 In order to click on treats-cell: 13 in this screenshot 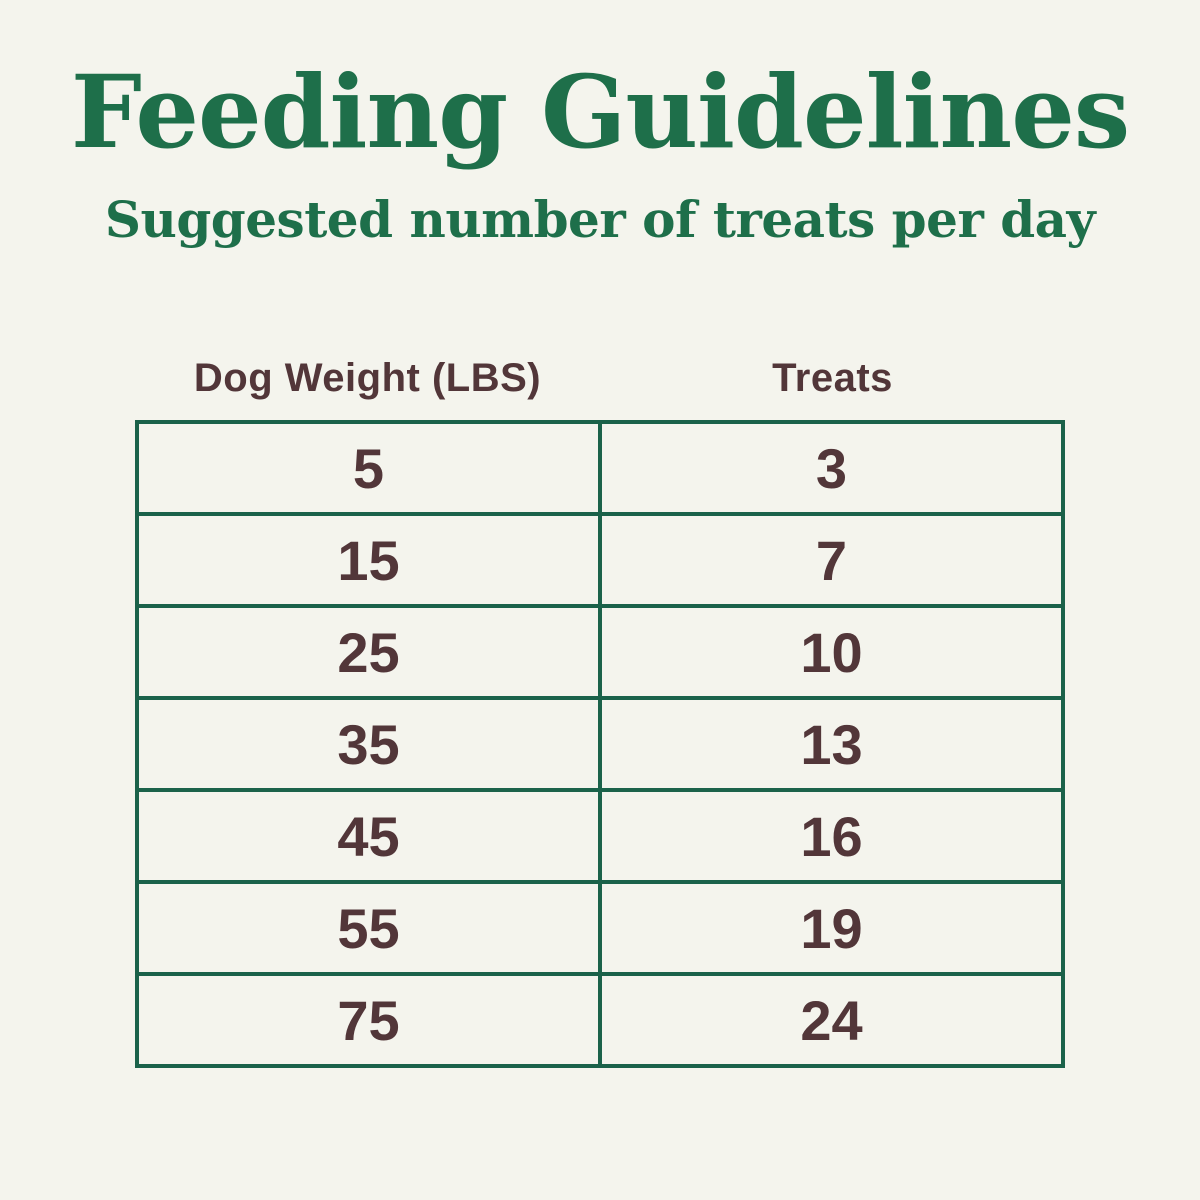, I will do `click(829, 744)`.